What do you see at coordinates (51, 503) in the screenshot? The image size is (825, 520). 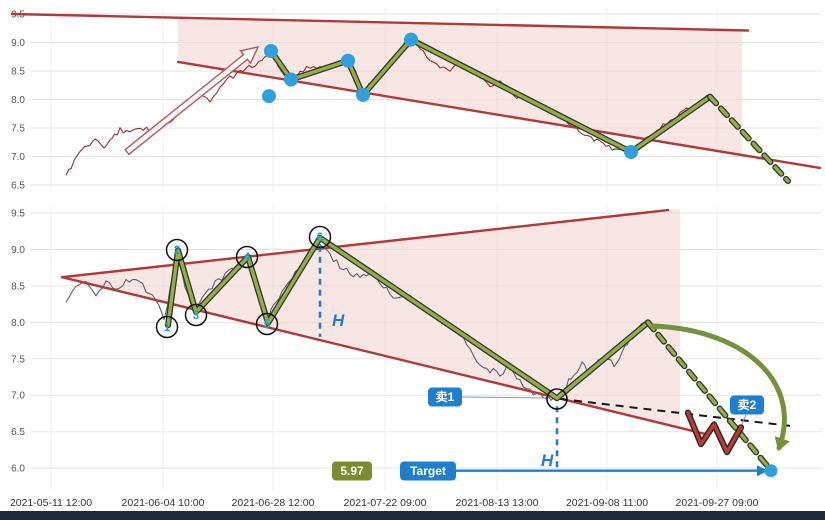 I see `x-axis-label: 2021-05-11 12:00` at bounding box center [51, 503].